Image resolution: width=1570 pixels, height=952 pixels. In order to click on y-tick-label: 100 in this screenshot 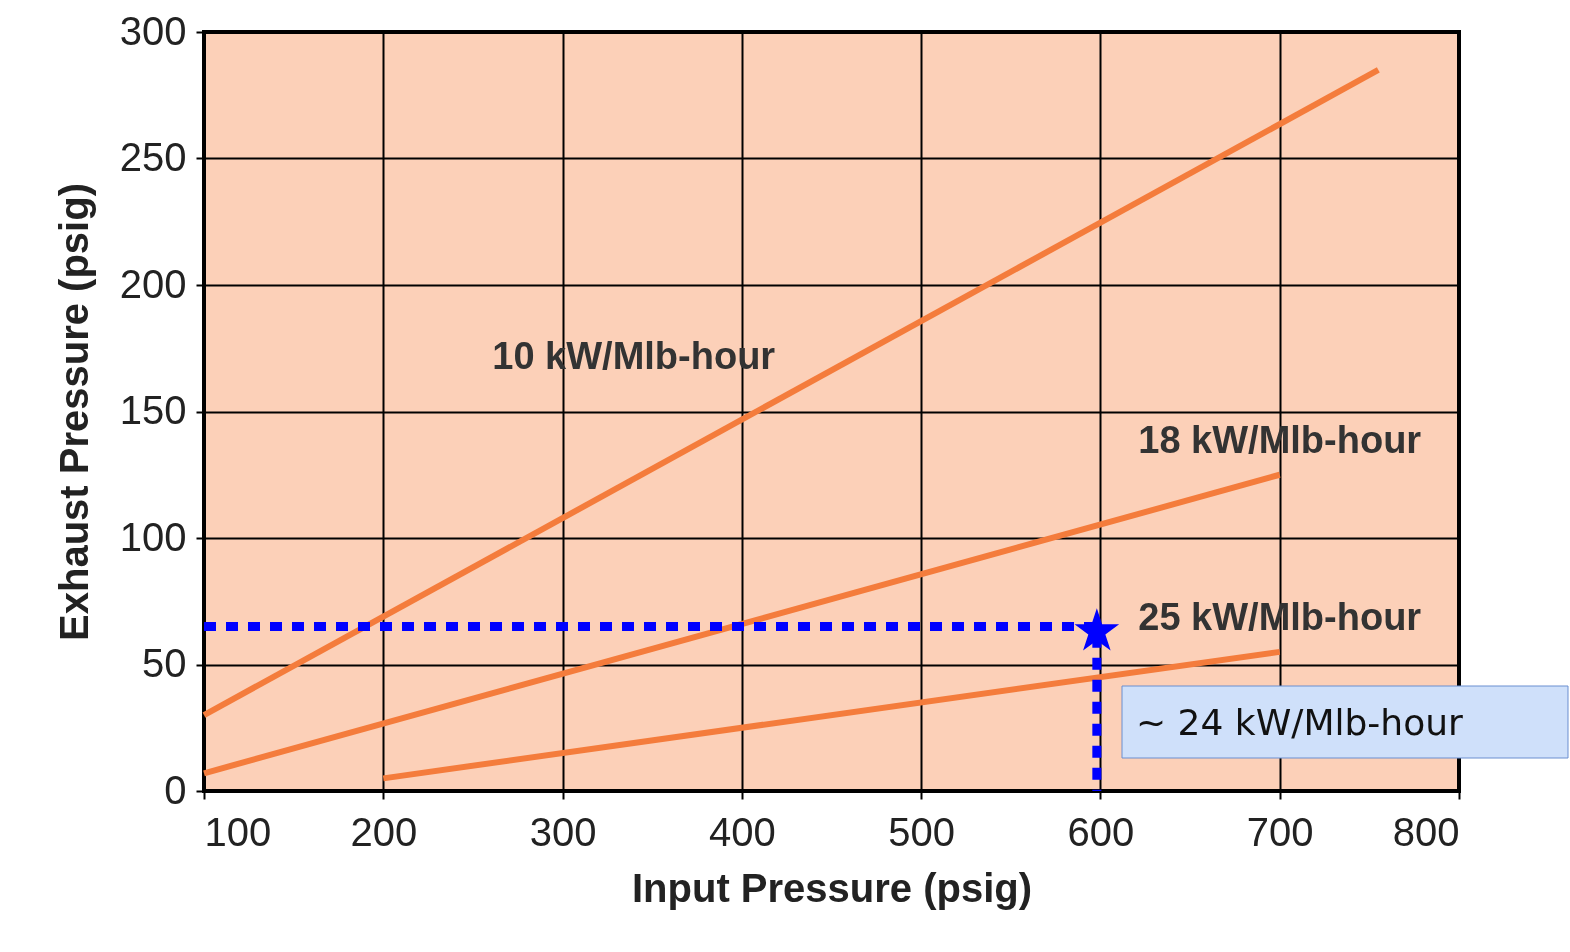, I will do `click(153, 536)`.